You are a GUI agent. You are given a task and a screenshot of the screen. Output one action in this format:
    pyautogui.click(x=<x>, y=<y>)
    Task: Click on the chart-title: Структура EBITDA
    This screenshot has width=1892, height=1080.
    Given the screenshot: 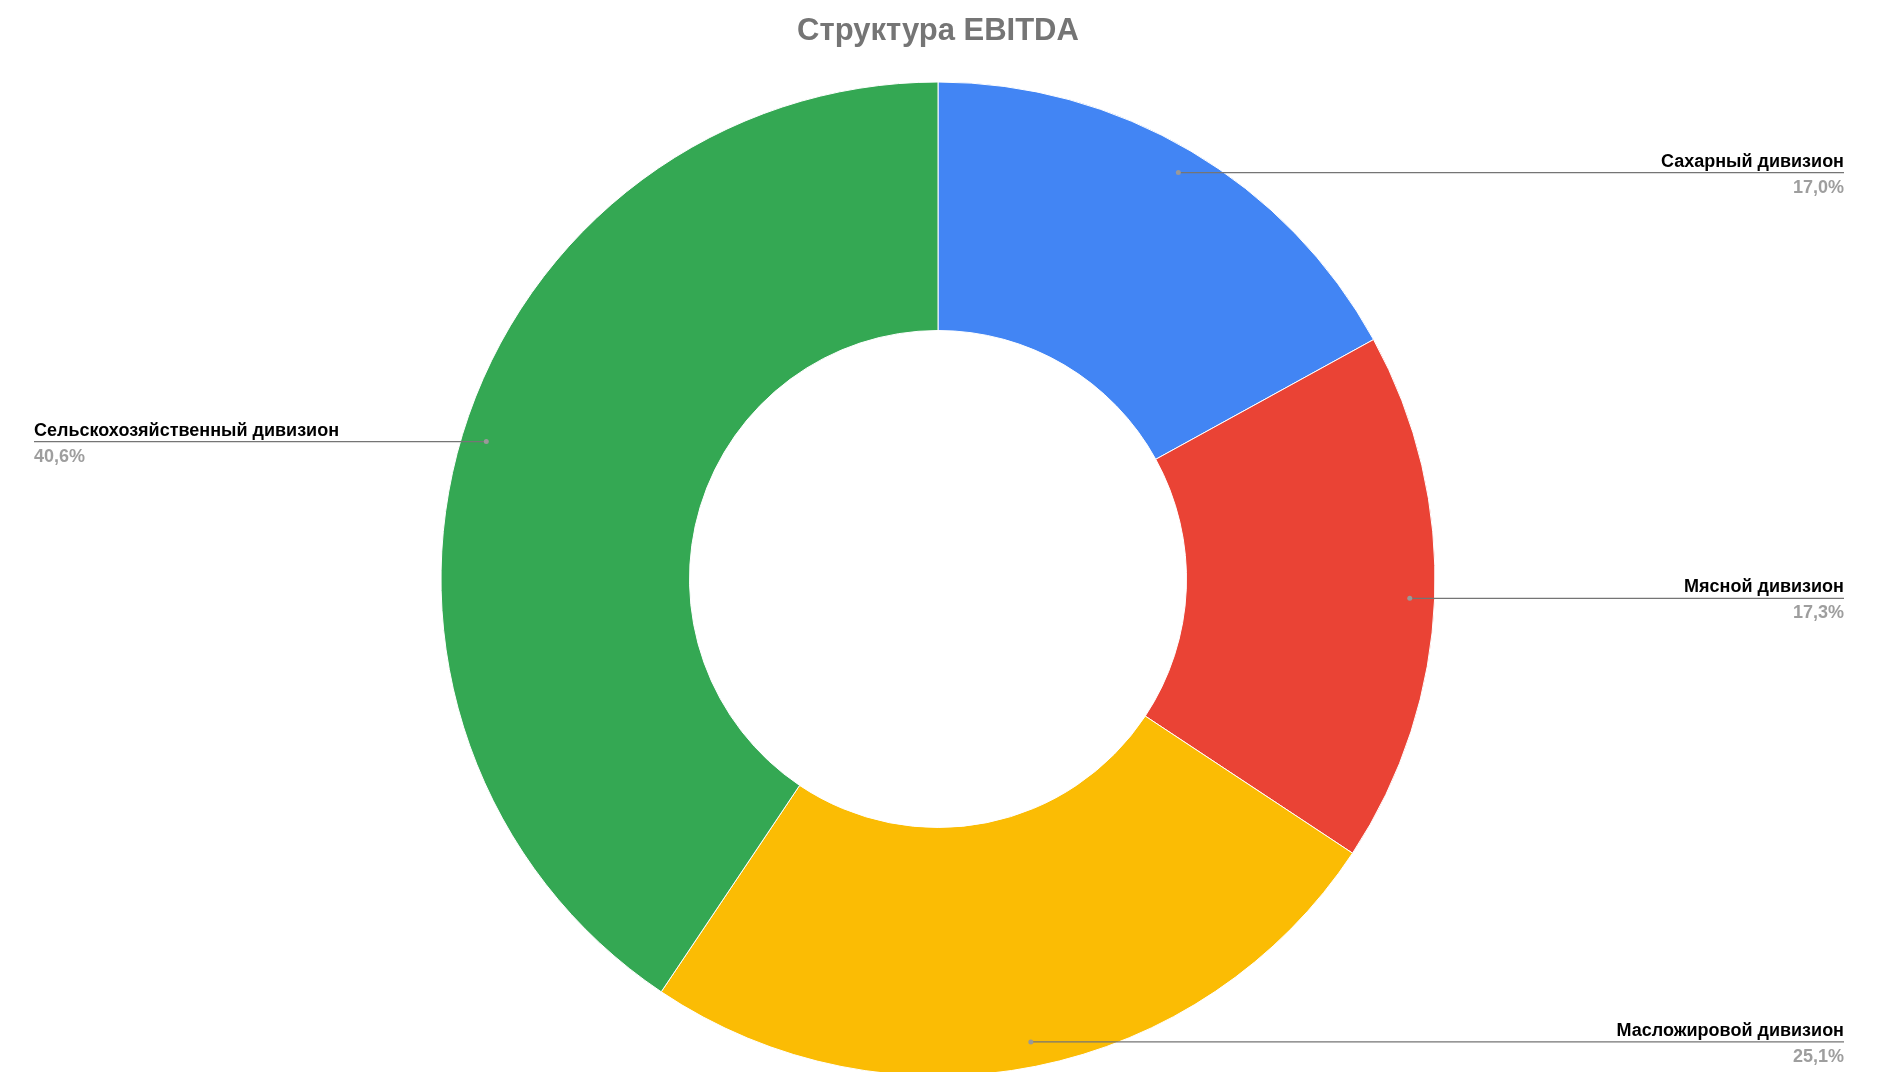 What is the action you would take?
    pyautogui.click(x=938, y=29)
    